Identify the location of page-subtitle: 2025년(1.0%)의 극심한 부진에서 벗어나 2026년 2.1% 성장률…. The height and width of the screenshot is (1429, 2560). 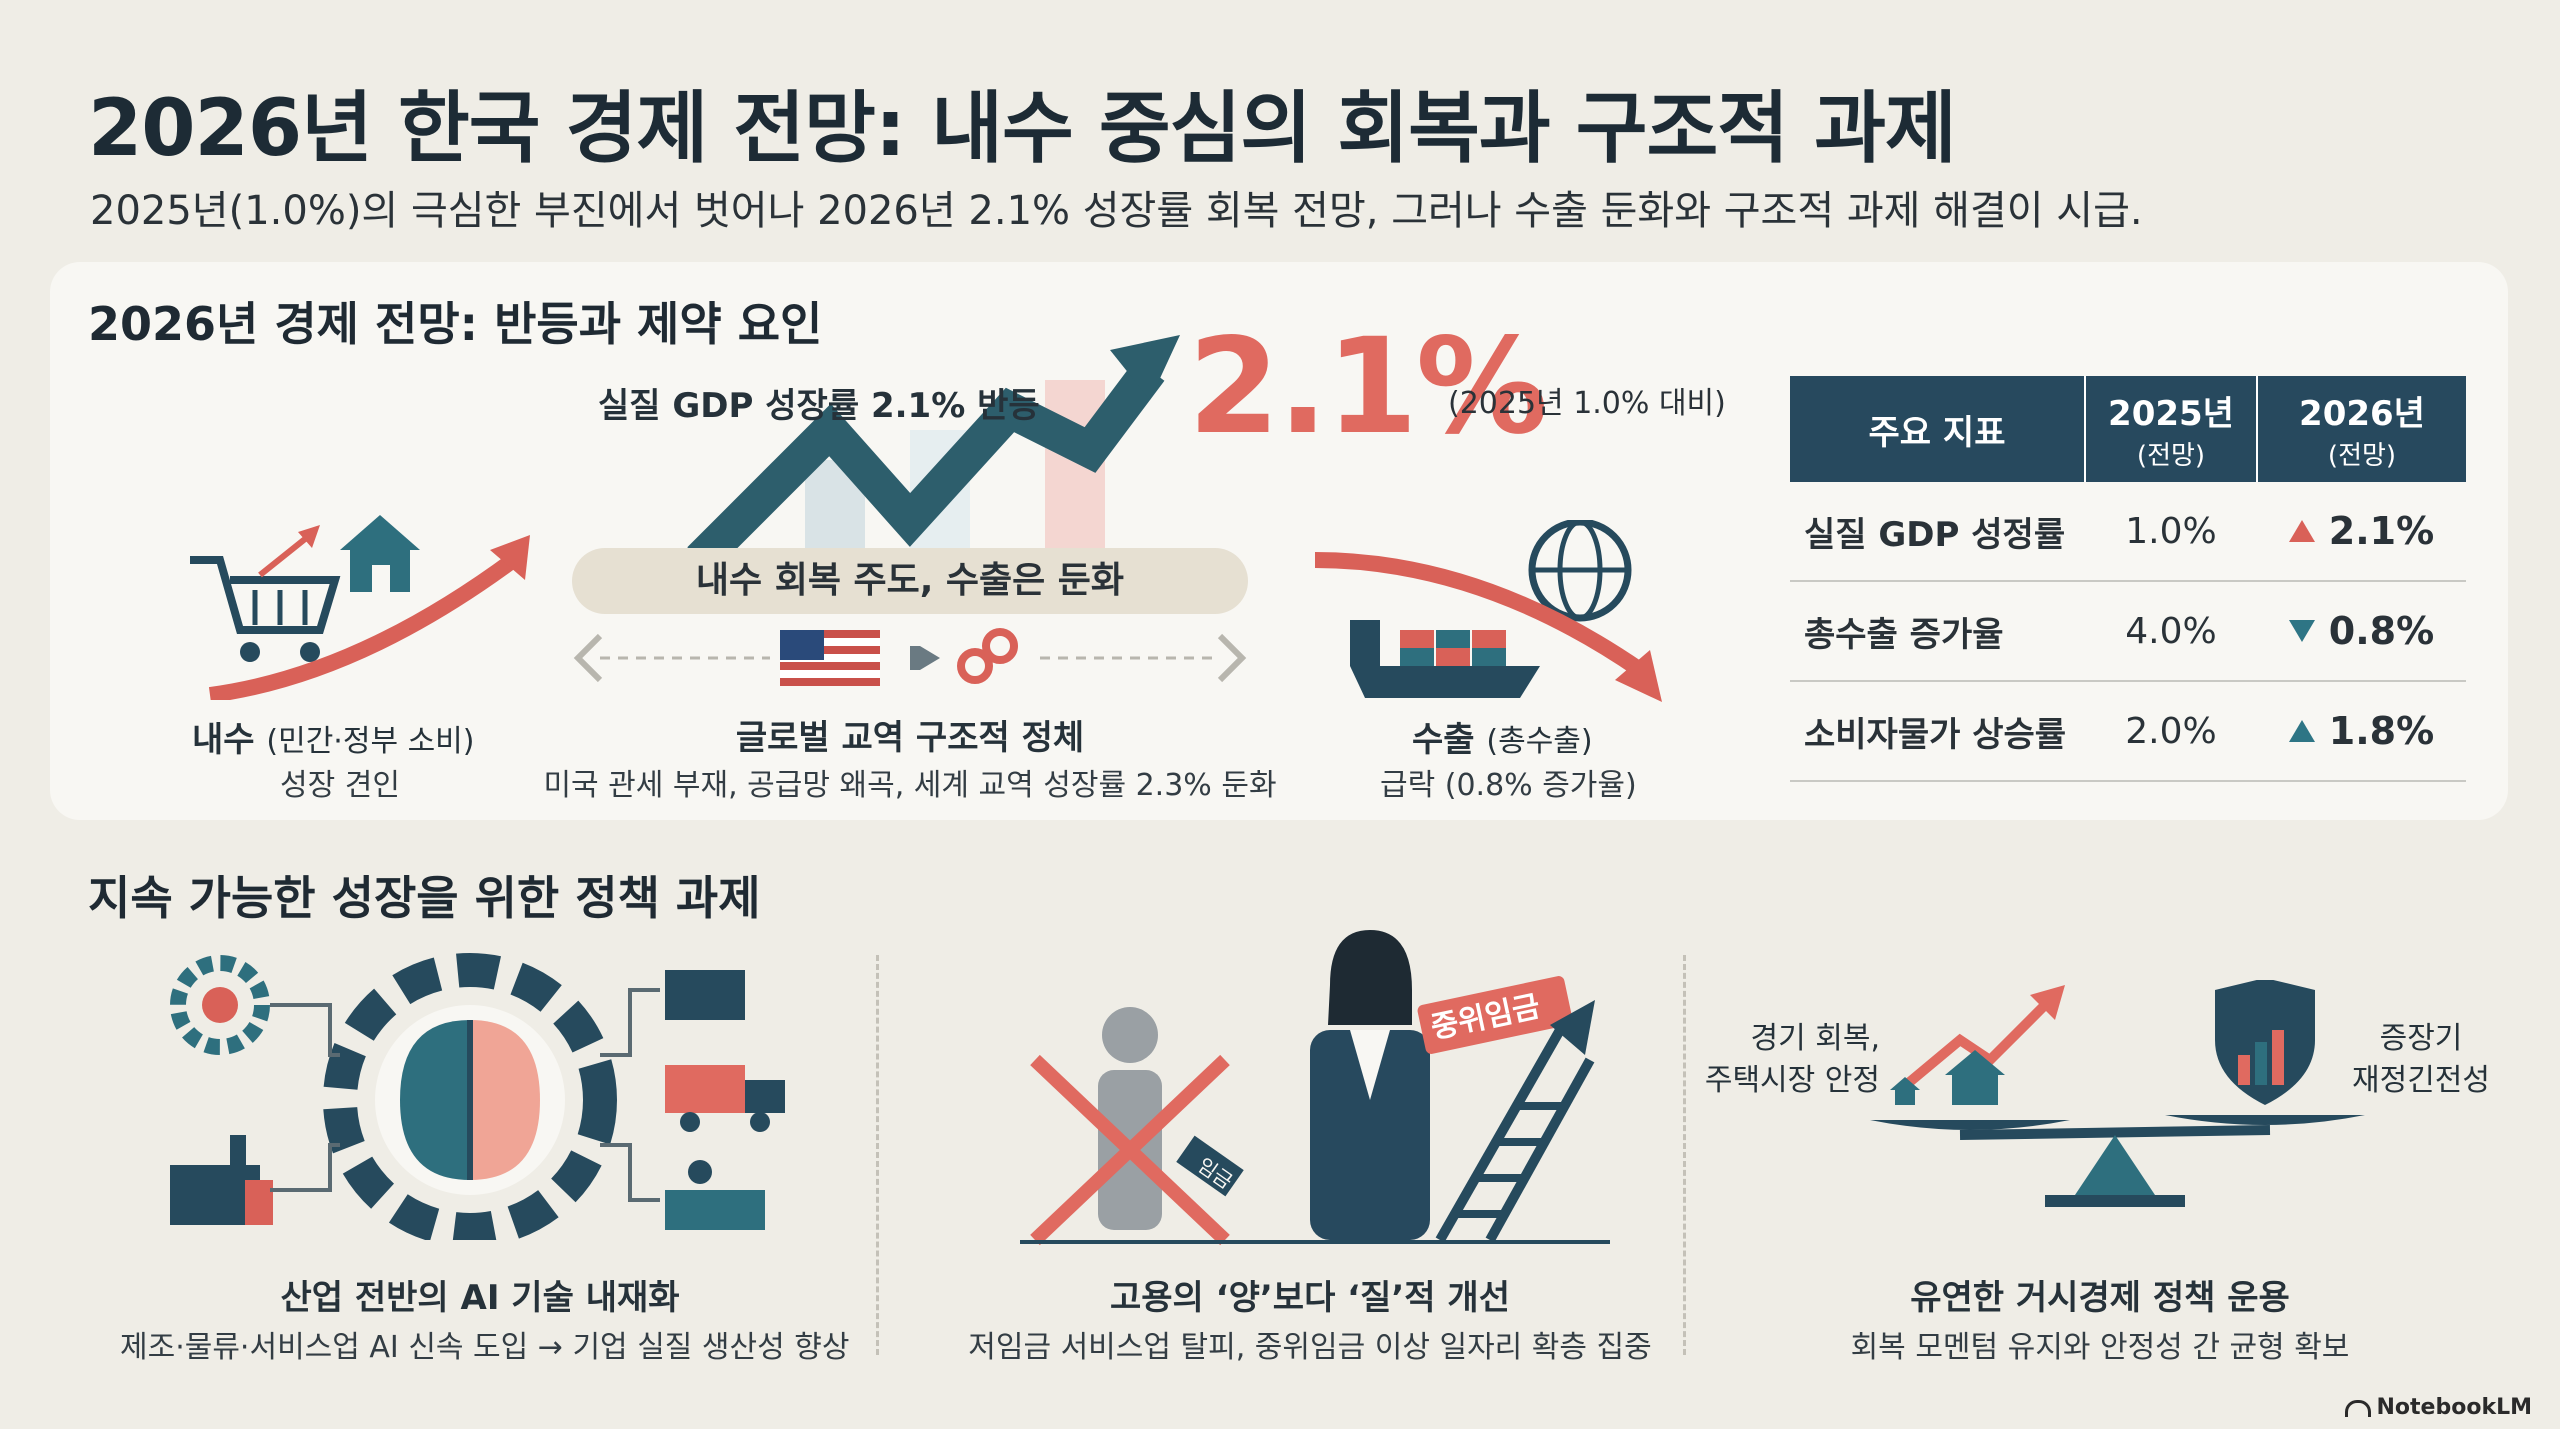
(1116, 211).